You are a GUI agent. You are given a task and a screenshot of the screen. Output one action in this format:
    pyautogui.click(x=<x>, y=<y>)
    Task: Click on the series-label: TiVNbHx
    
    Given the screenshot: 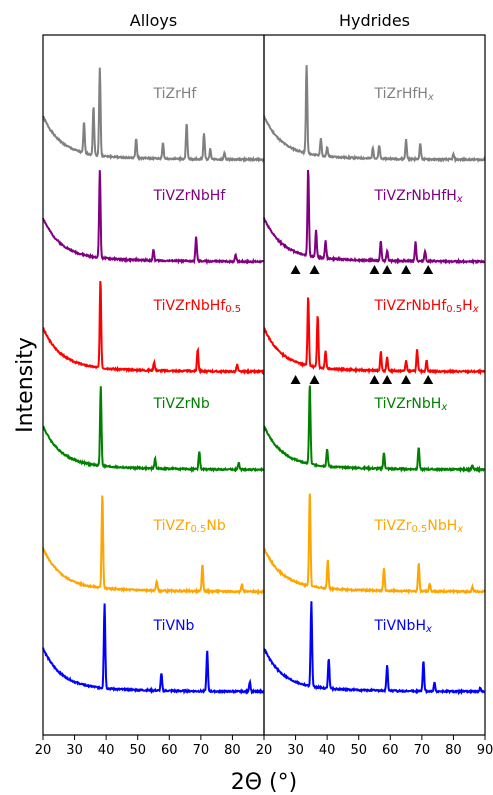 What is the action you would take?
    pyautogui.click(x=403, y=626)
    